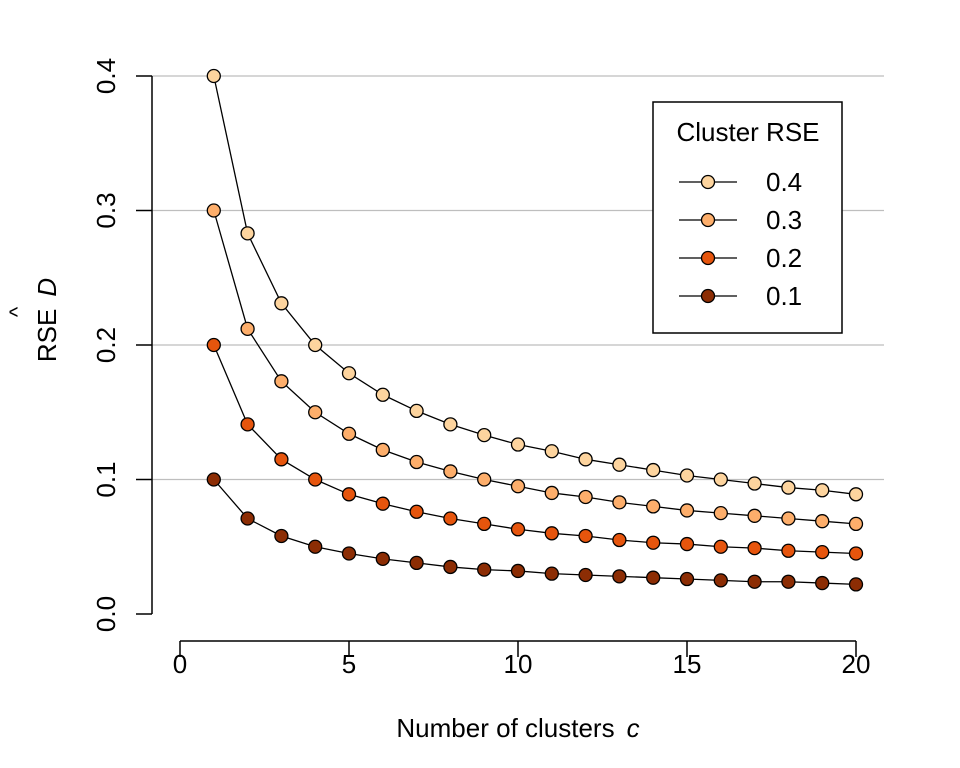 The height and width of the screenshot is (768, 960). Describe the element at coordinates (754, 581) in the screenshot. I see `point-0.1-17` at that location.